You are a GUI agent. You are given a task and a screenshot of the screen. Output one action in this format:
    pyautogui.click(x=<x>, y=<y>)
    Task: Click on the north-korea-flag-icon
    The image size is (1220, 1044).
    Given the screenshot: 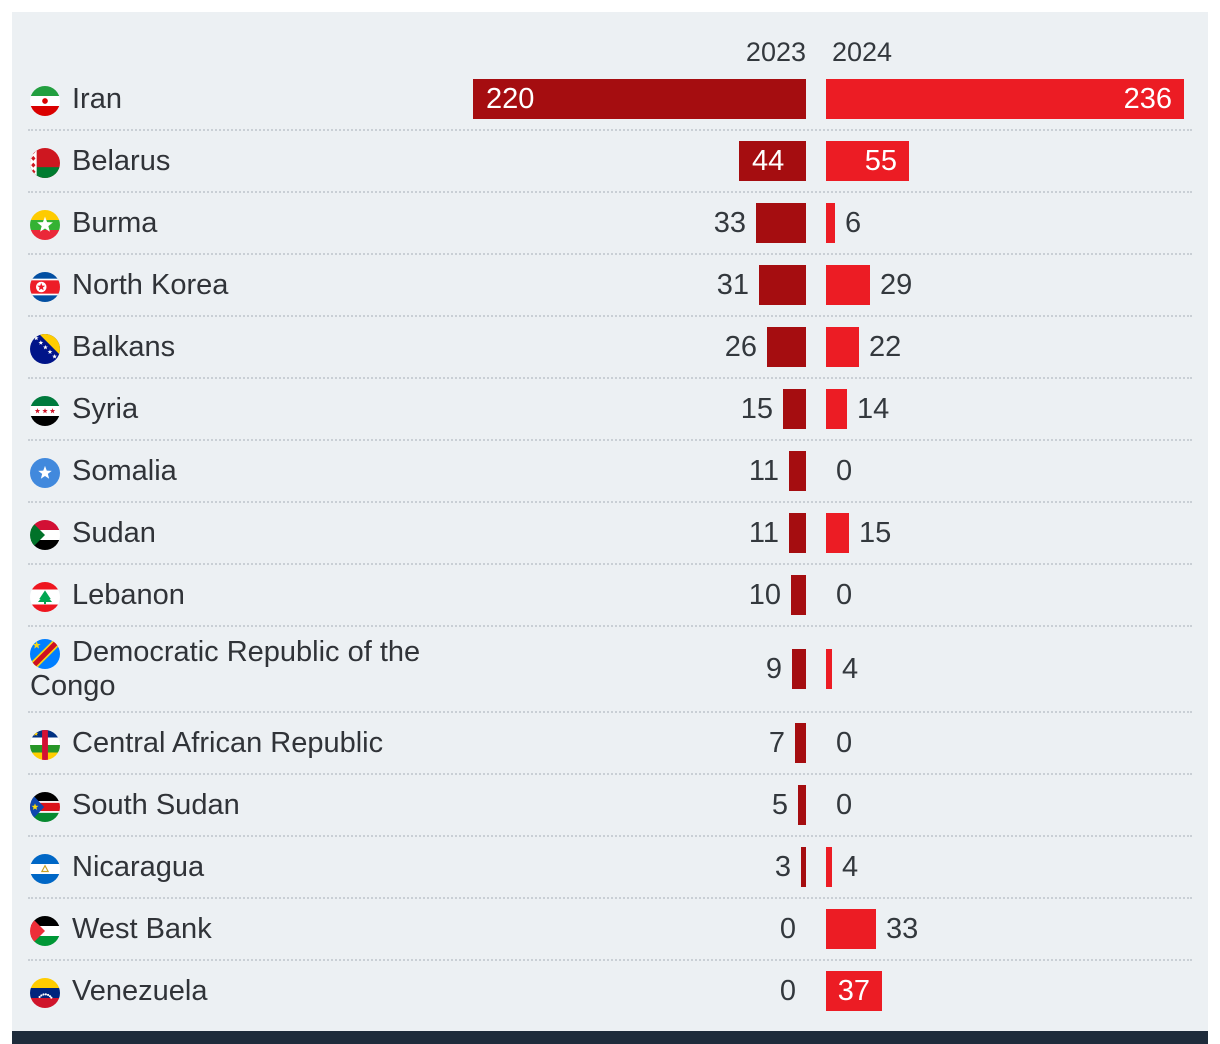 What is the action you would take?
    pyautogui.click(x=51, y=285)
    